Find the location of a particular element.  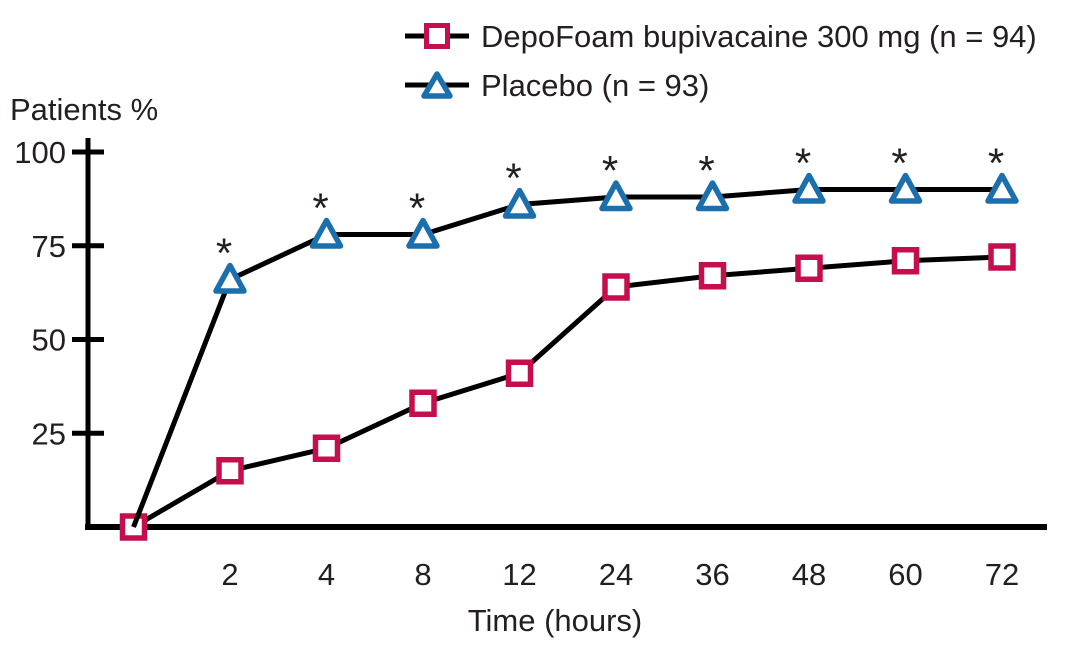

x-tick-label: 48 is located at coordinates (809, 574).